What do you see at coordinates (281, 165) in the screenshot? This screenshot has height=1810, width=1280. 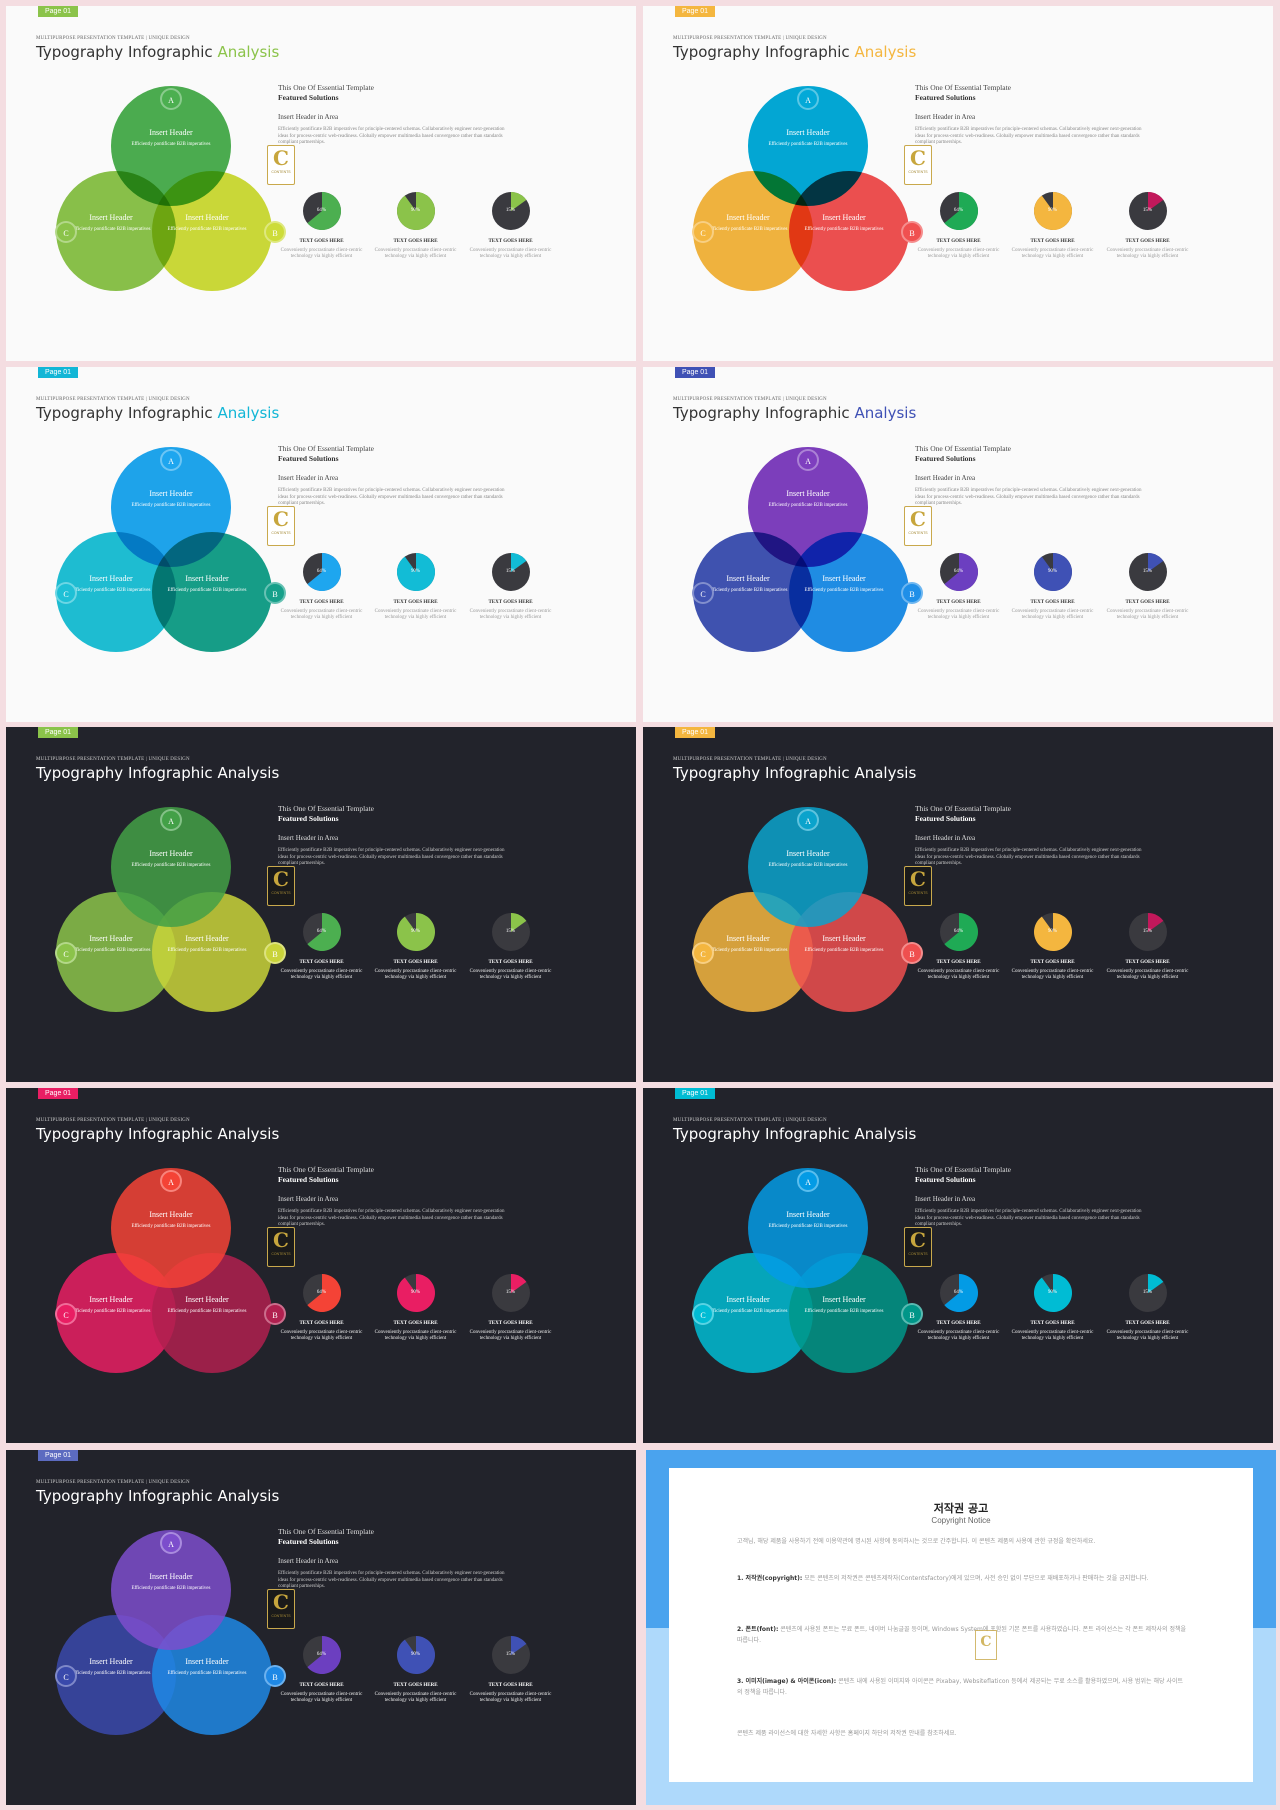 I see `contents-logo-icon: C CONTENTS` at bounding box center [281, 165].